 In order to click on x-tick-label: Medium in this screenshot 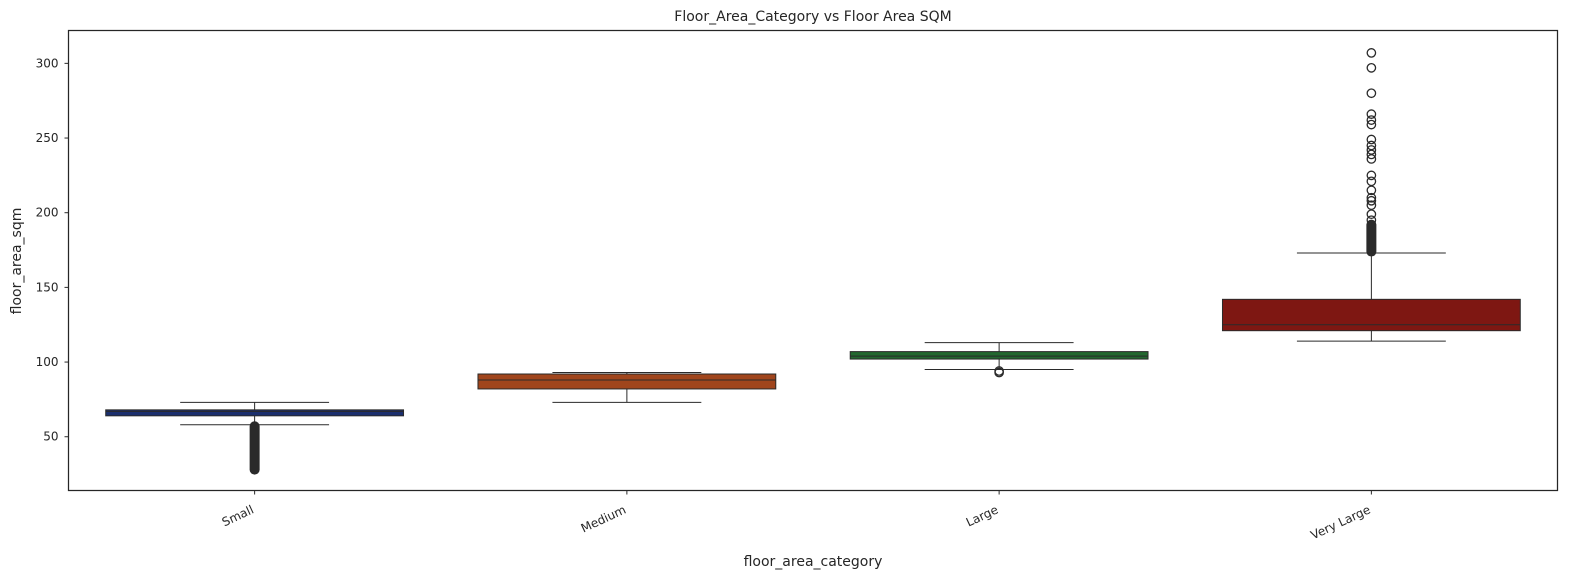, I will do `click(603, 519)`.